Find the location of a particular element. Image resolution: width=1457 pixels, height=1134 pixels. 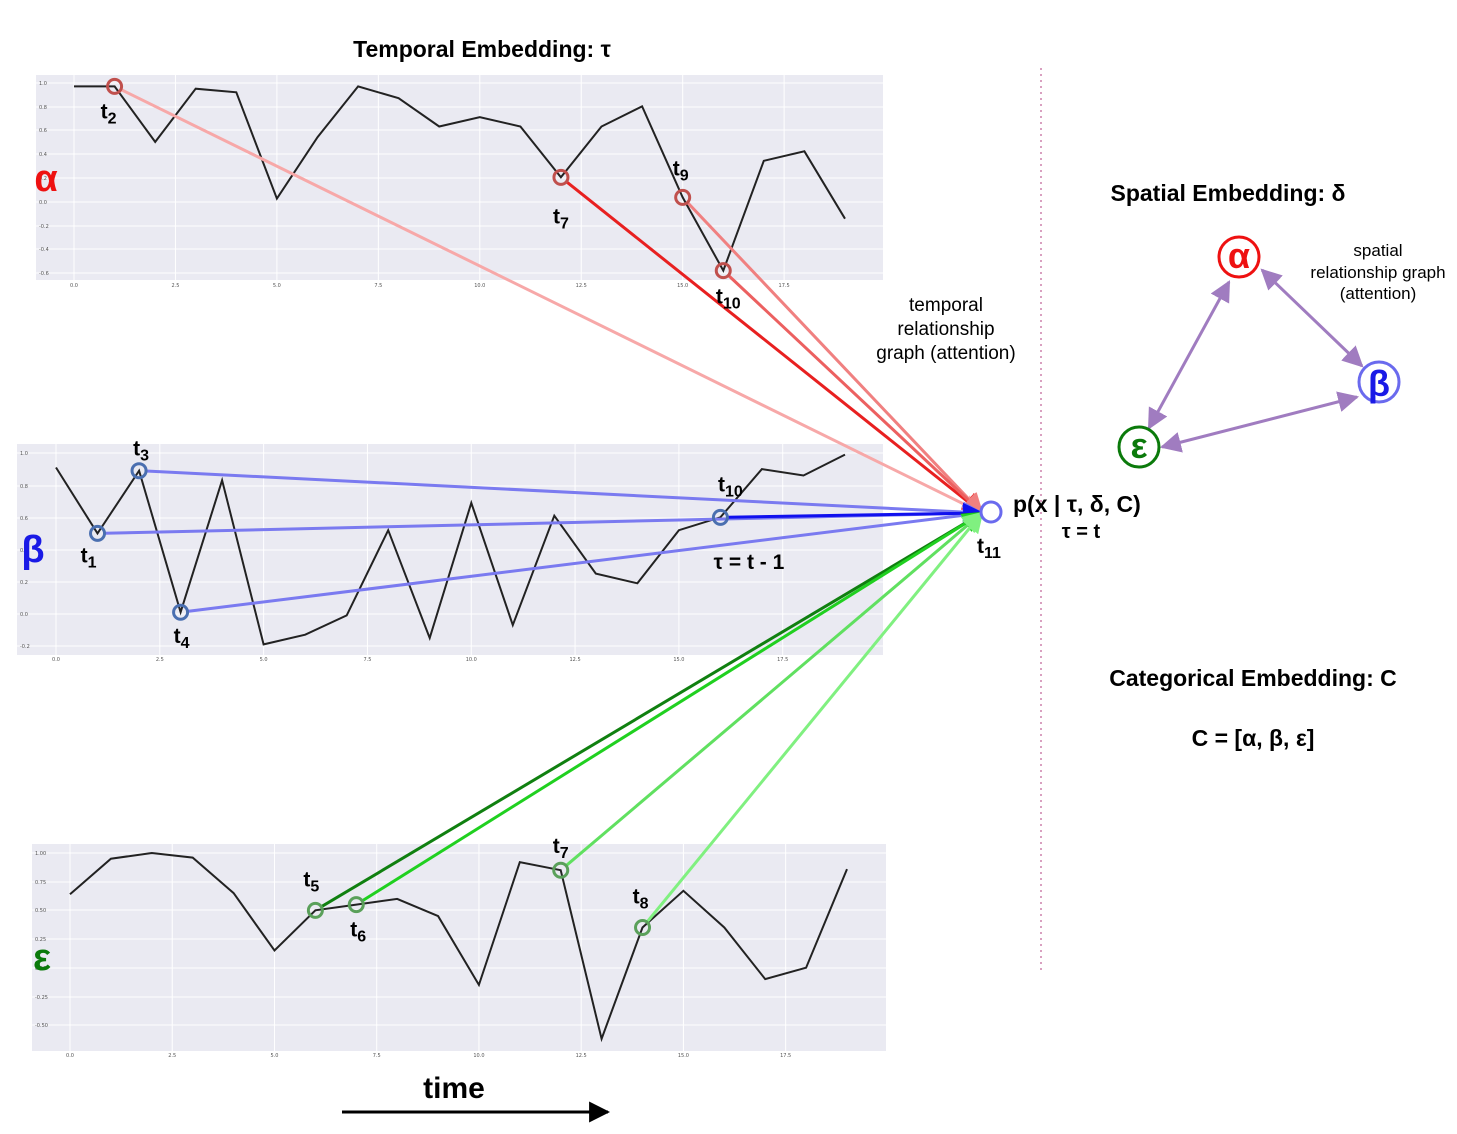

y-tick-label: -0.4 is located at coordinates (44, 250).